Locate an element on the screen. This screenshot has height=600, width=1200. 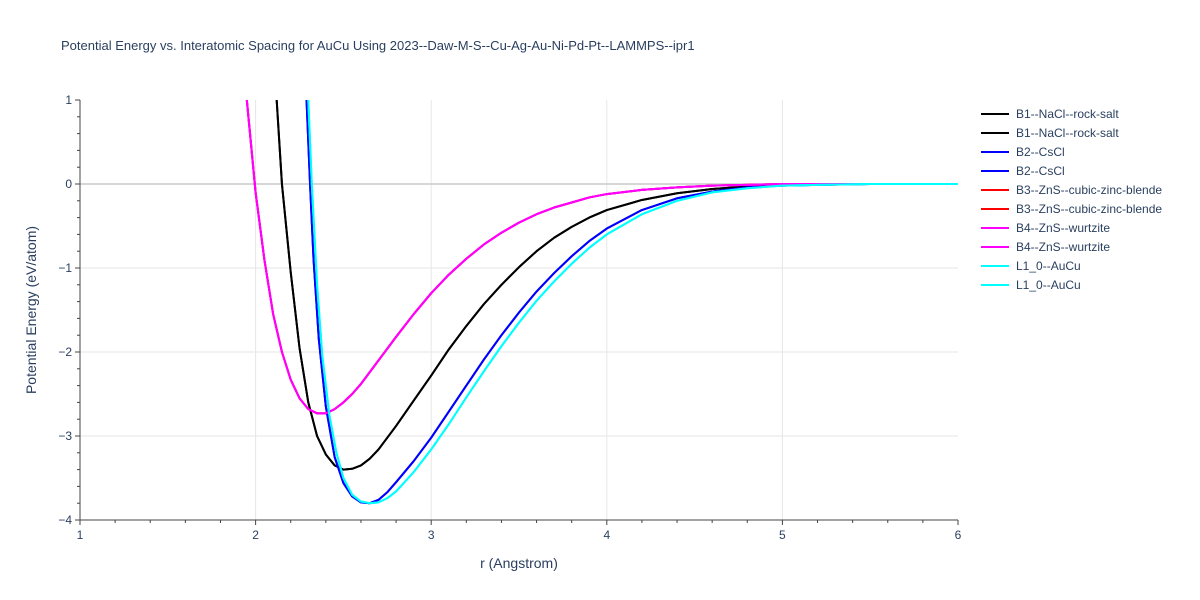
y-tick-label: 1 is located at coordinates (68, 100).